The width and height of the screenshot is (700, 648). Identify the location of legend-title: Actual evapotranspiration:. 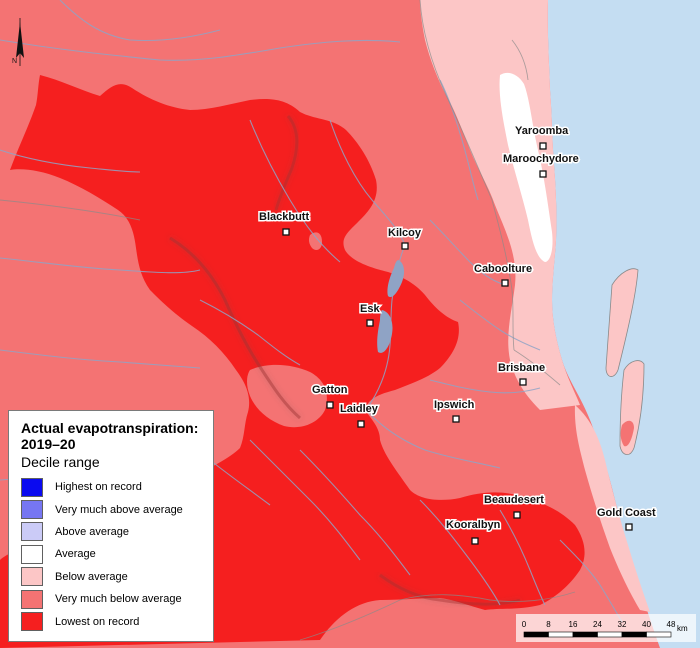
(110, 428).